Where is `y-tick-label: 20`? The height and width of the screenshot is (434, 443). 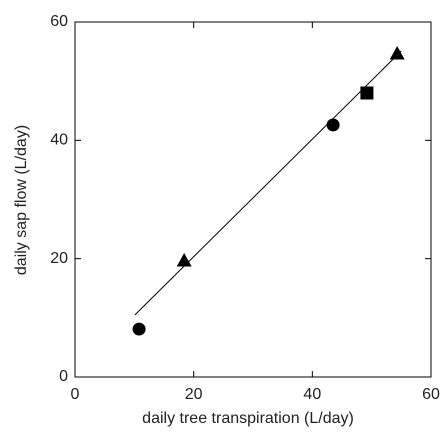
y-tick-label: 20 is located at coordinates (59, 258).